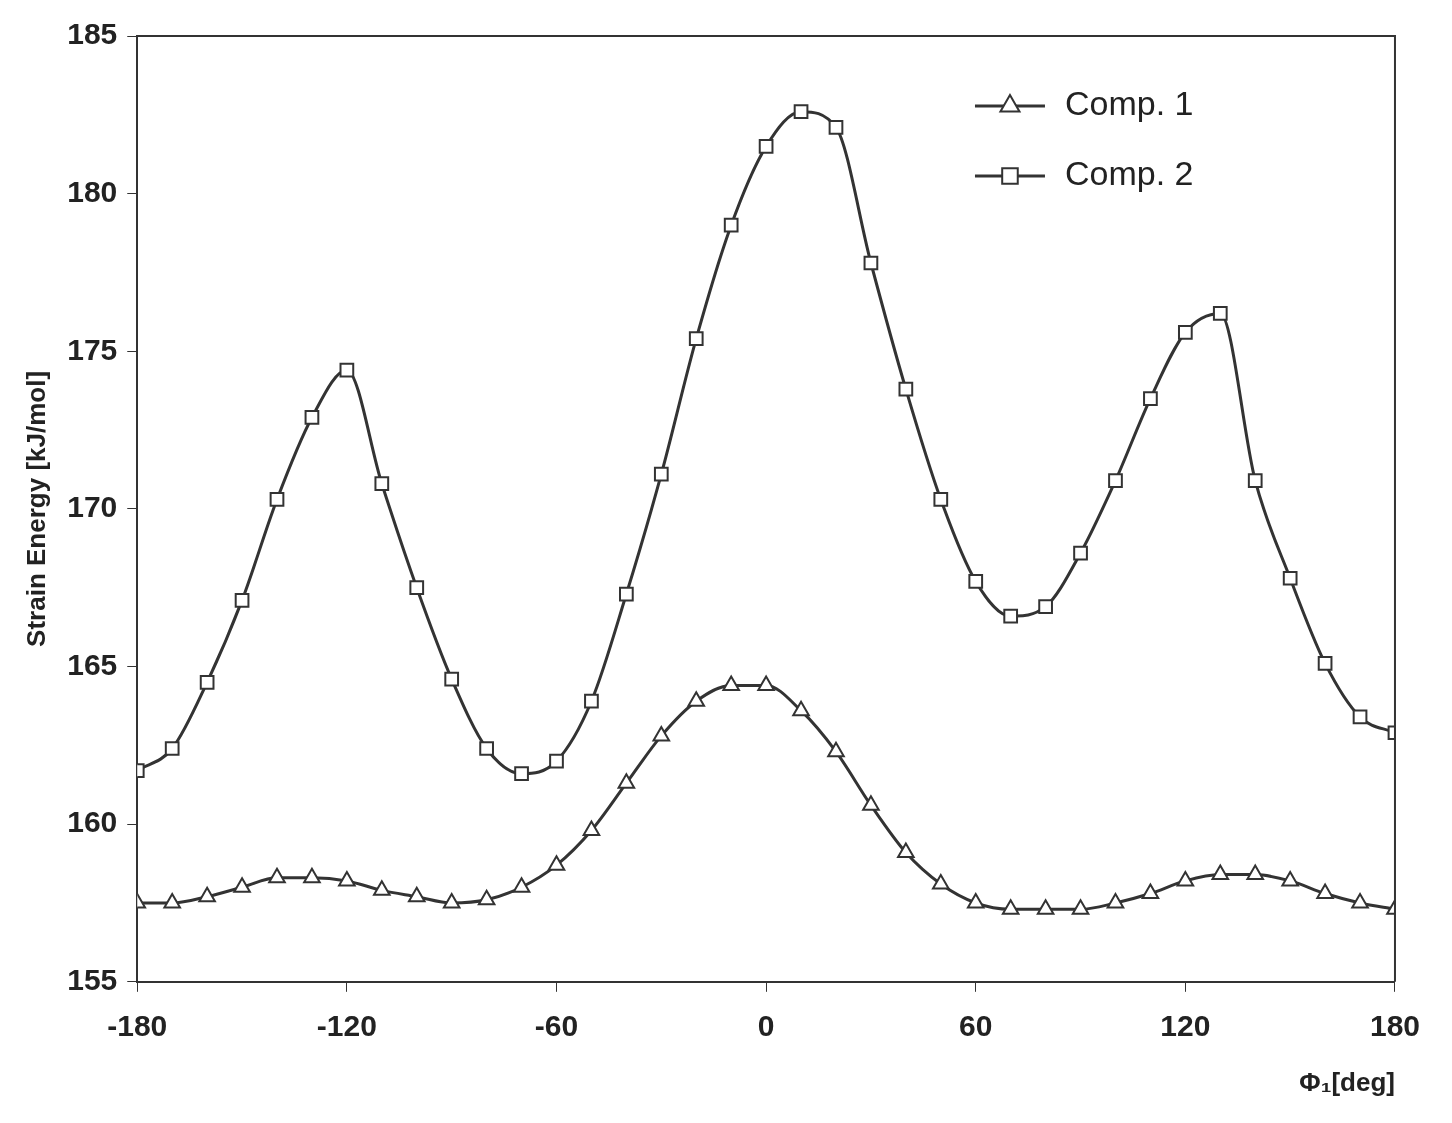  I want to click on y-tick-label: 175, so click(92, 349).